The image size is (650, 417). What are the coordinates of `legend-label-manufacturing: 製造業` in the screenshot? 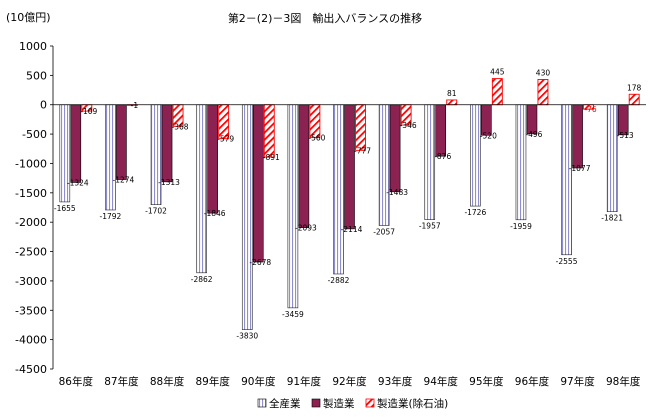 It's located at (339, 403).